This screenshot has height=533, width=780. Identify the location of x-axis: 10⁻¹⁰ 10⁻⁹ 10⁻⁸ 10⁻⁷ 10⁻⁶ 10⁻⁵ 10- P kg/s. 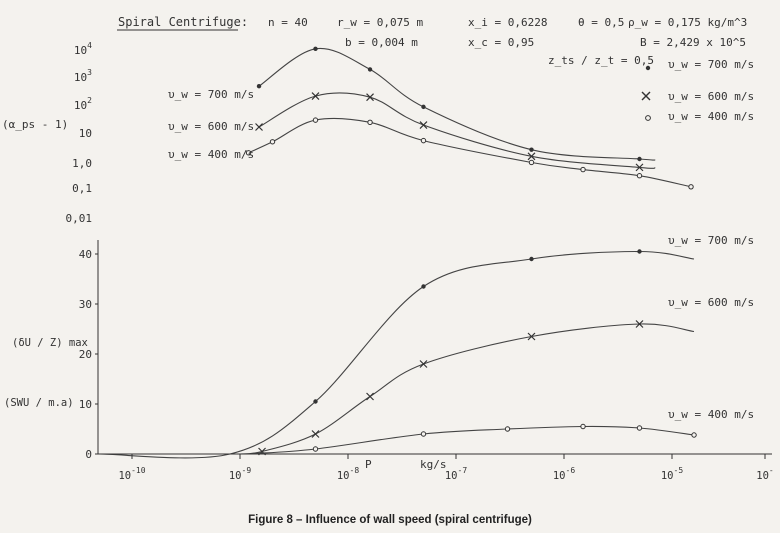
(436, 467).